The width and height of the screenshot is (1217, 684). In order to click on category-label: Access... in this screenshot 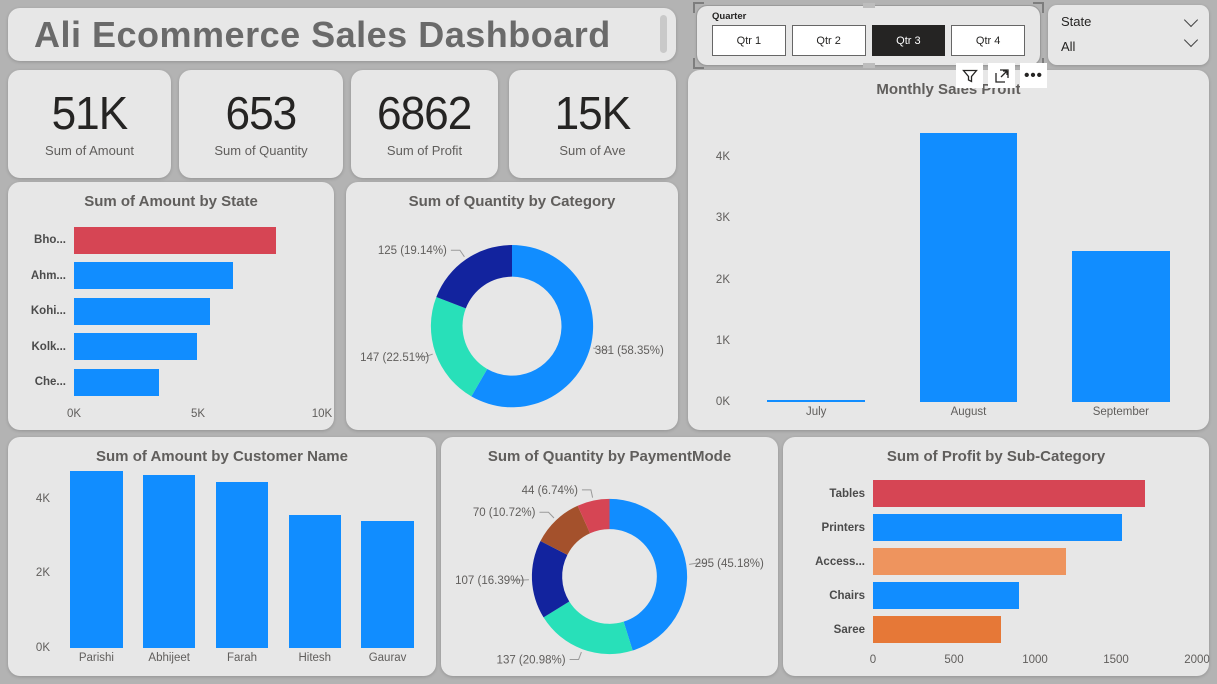, I will do `click(840, 561)`.